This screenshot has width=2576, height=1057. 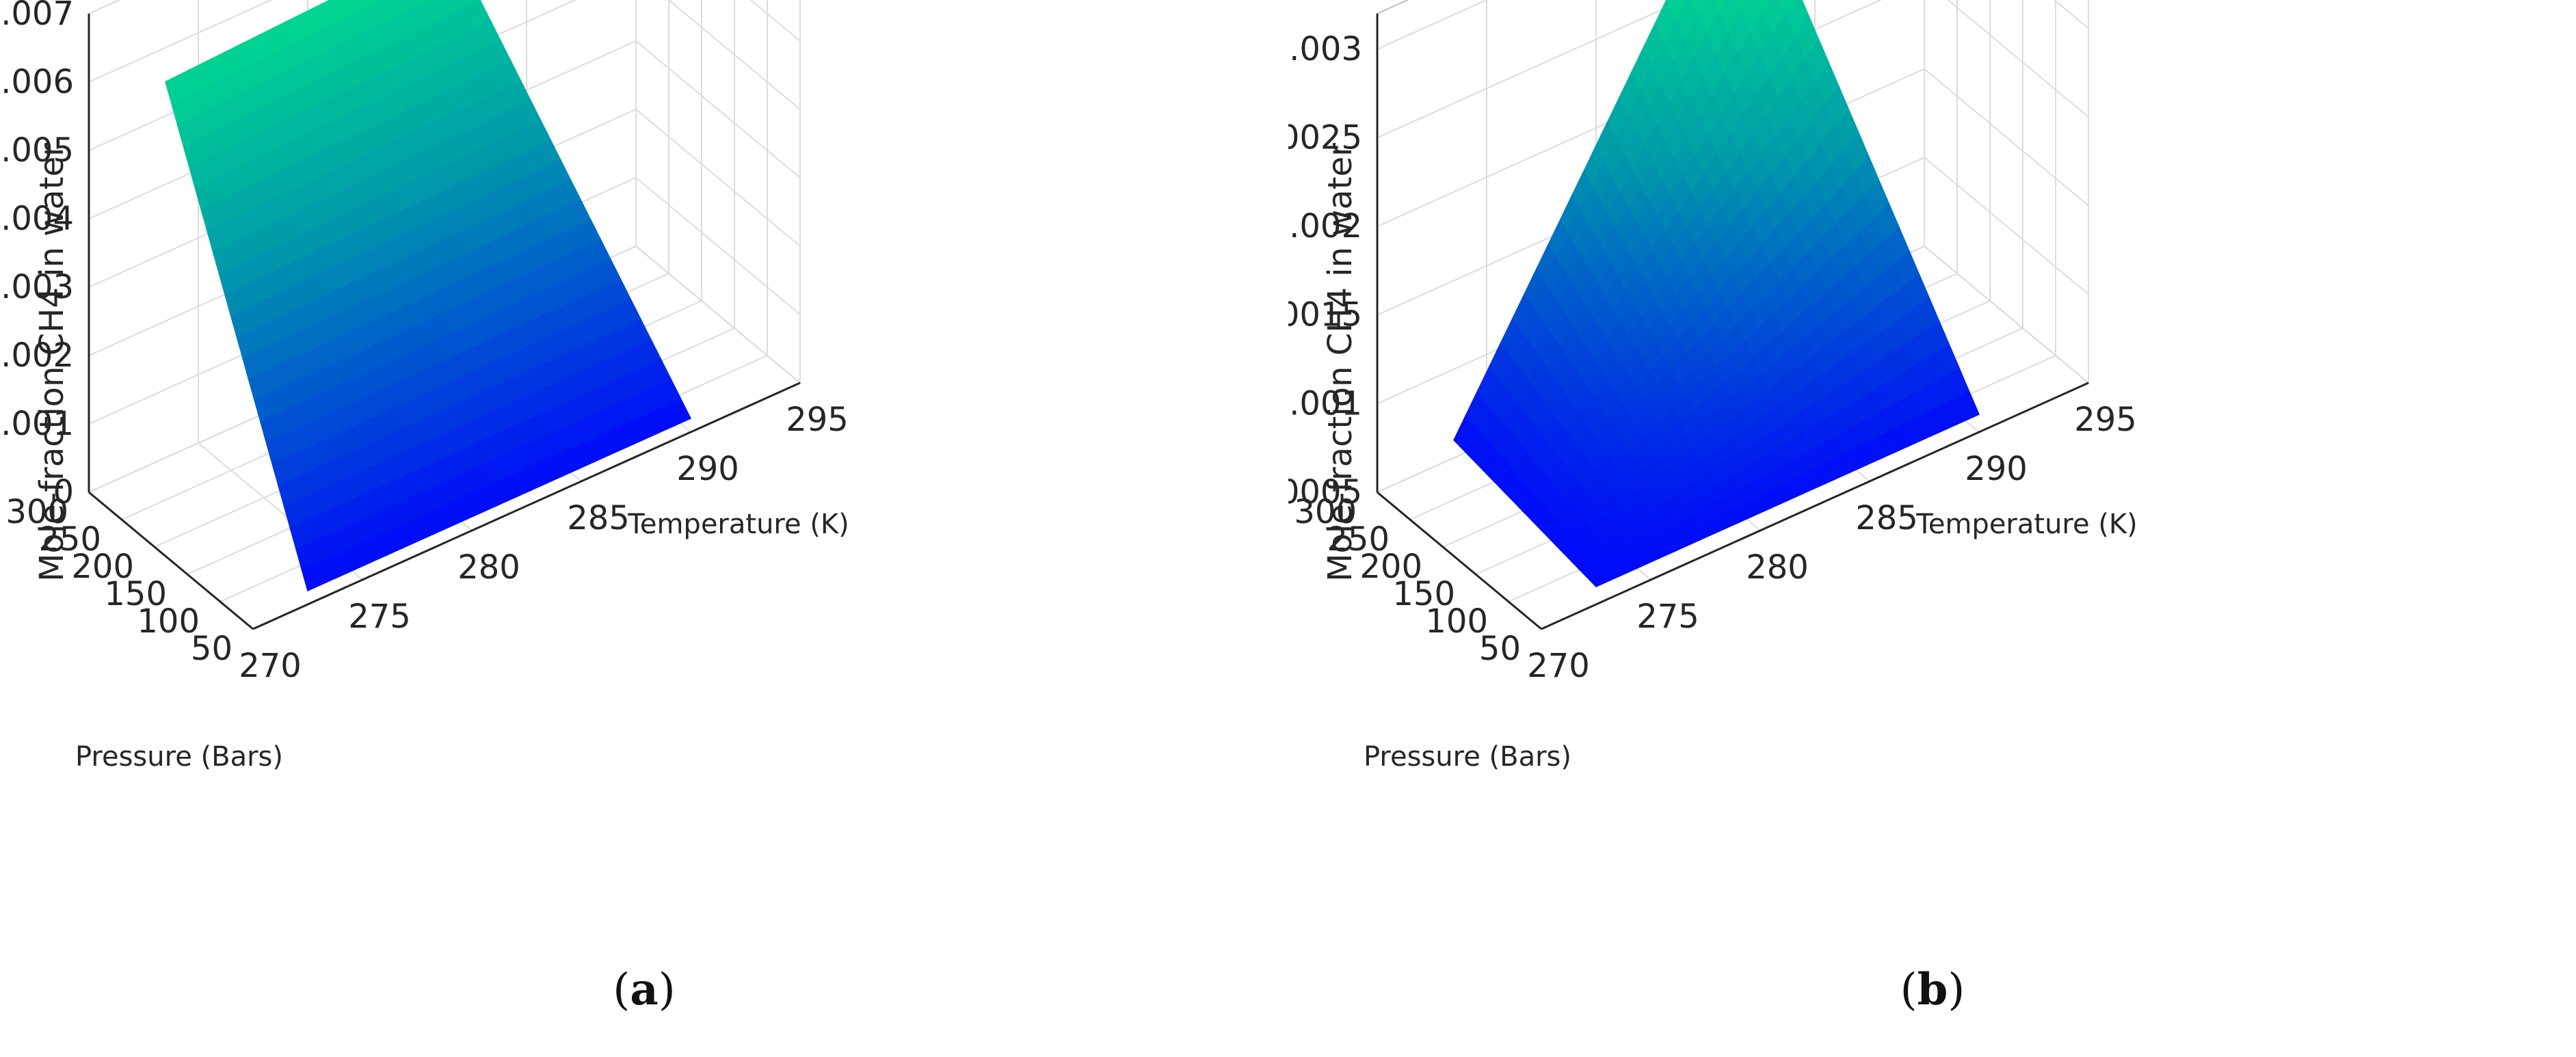 I want to click on x-axis-label-1: Temperature (K), so click(x=2026, y=524).